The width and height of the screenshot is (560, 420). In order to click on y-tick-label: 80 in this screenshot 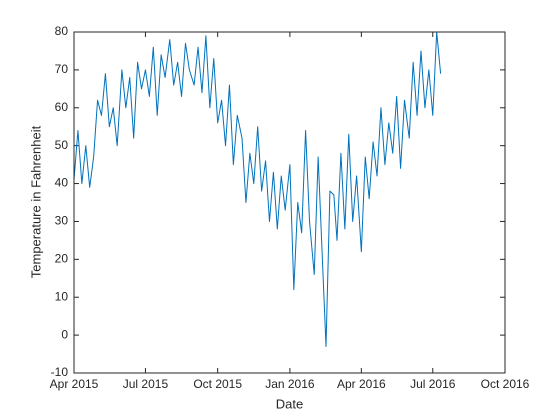, I will do `click(62, 31)`.